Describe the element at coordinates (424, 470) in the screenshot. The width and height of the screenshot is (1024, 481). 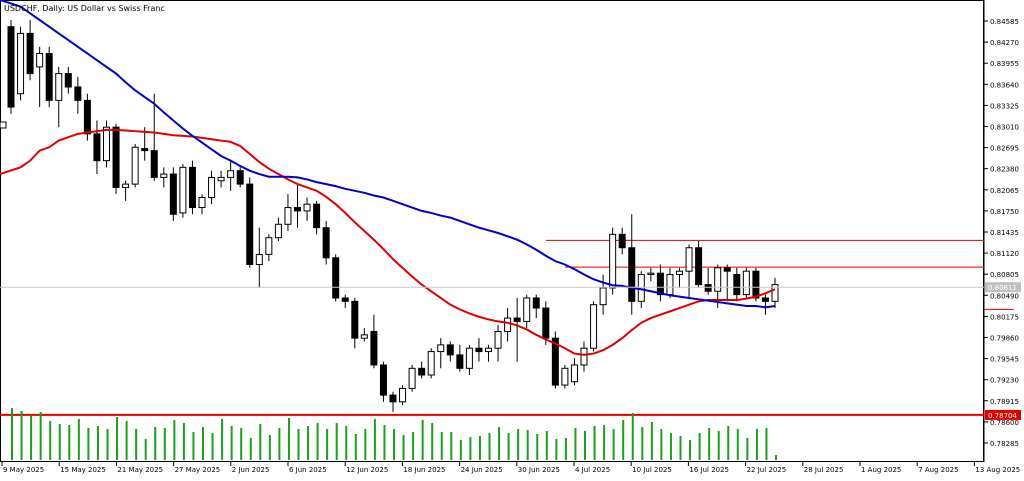
I see `date-tick-label: 18 Jun 2025` at that location.